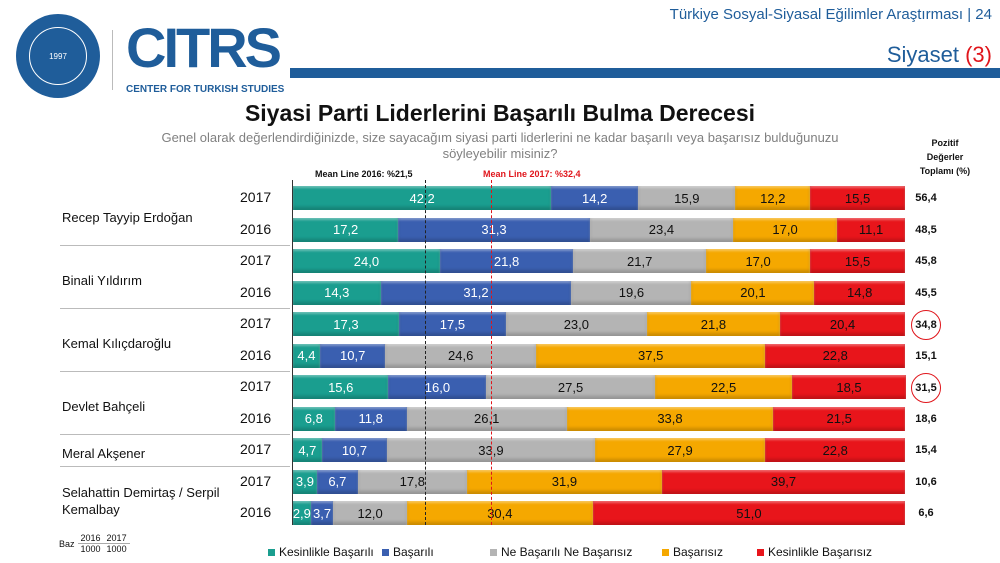 This screenshot has height=563, width=1000. What do you see at coordinates (748, 513) in the screenshot?
I see `bar-segment: 51,0` at bounding box center [748, 513].